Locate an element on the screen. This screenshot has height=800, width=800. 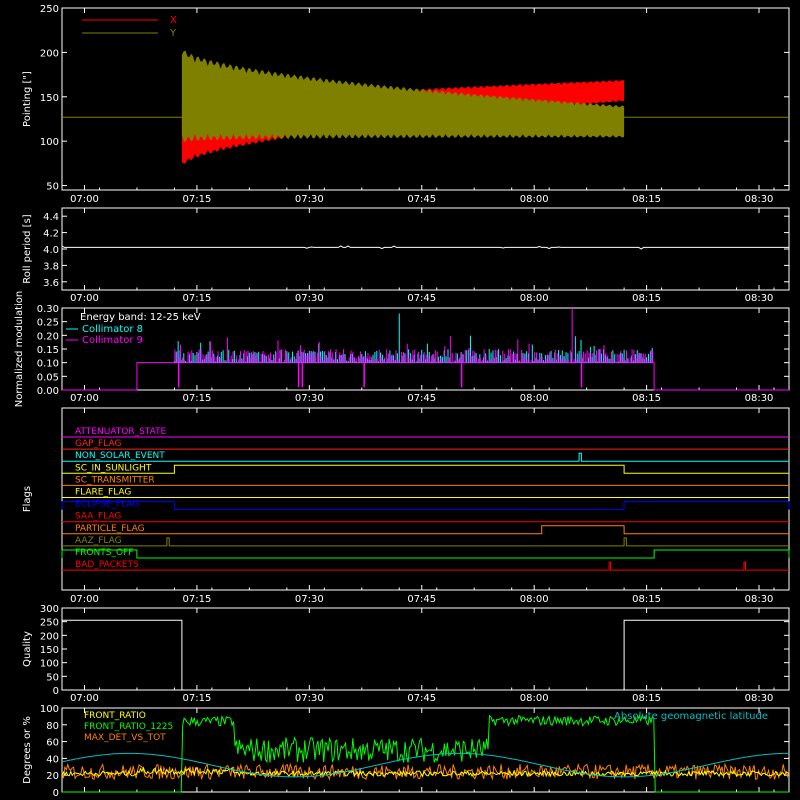
flag-label: SAA_FLAG is located at coordinates (98, 517).